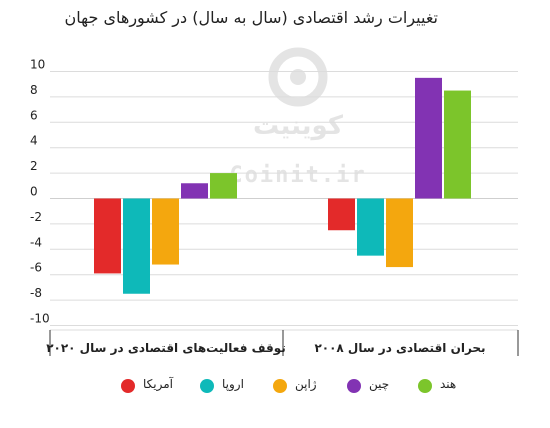  What do you see at coordinates (34, 192) in the screenshot?
I see `y-tick-label: 0` at bounding box center [34, 192].